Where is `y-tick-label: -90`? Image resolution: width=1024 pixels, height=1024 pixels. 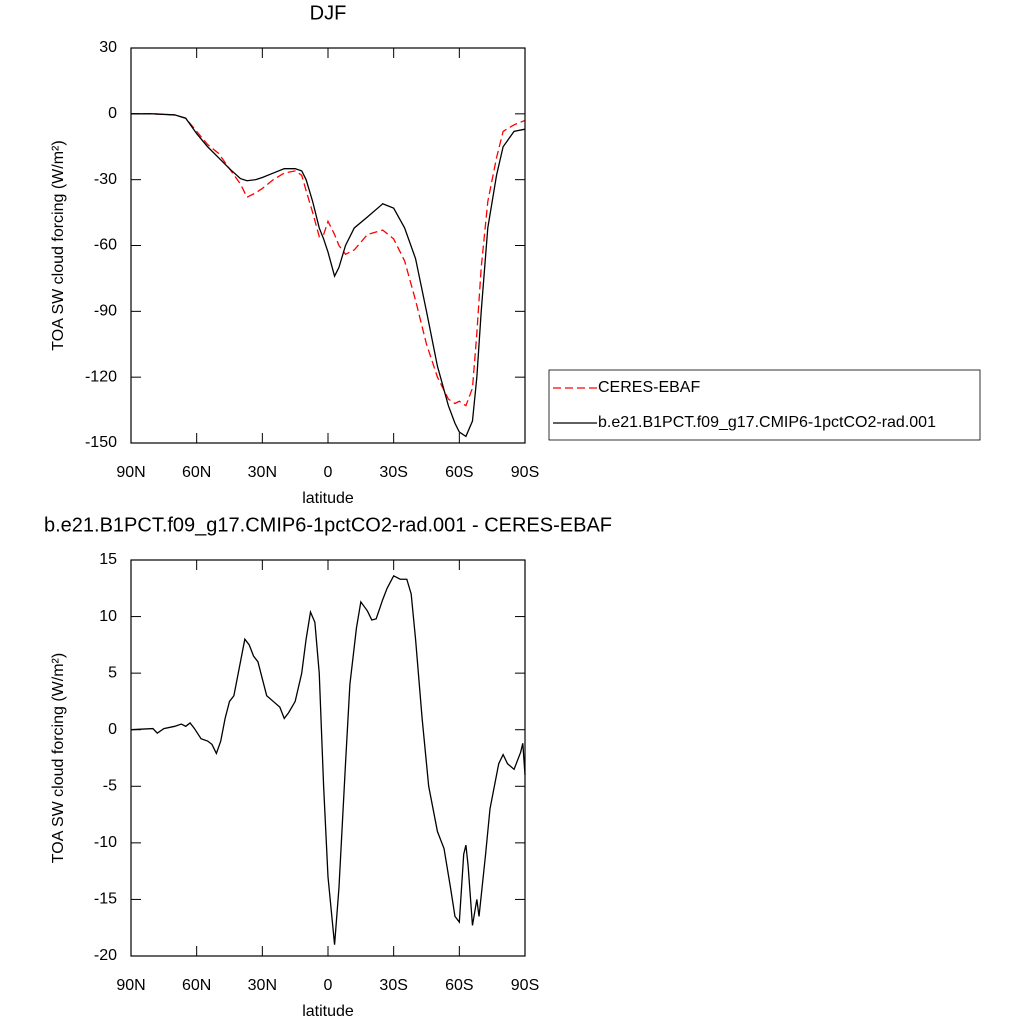
y-tick-label: -90 is located at coordinates (105, 311).